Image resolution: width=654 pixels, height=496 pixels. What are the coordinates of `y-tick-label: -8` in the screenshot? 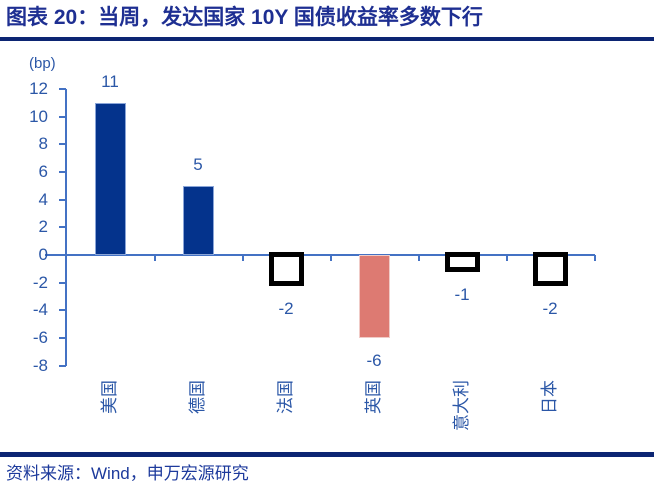 It's located at (40, 365).